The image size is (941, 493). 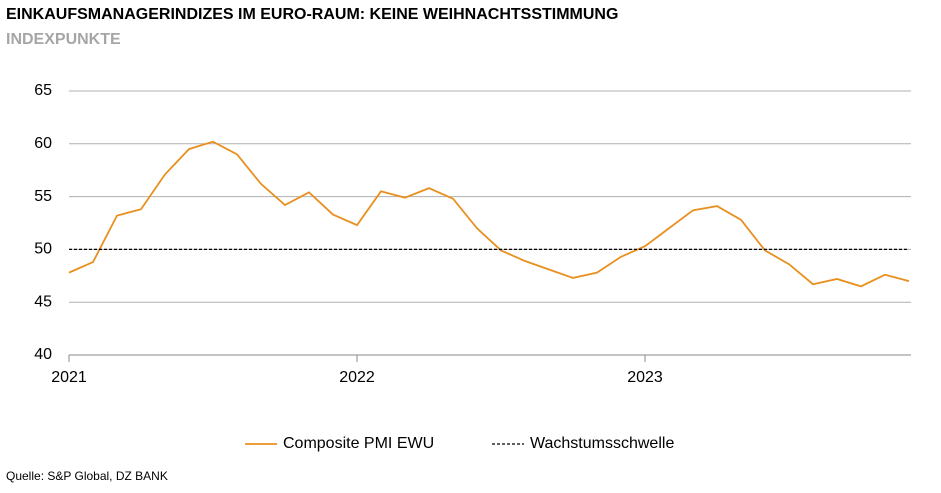 What do you see at coordinates (43, 354) in the screenshot?
I see `y-tick-label: 40` at bounding box center [43, 354].